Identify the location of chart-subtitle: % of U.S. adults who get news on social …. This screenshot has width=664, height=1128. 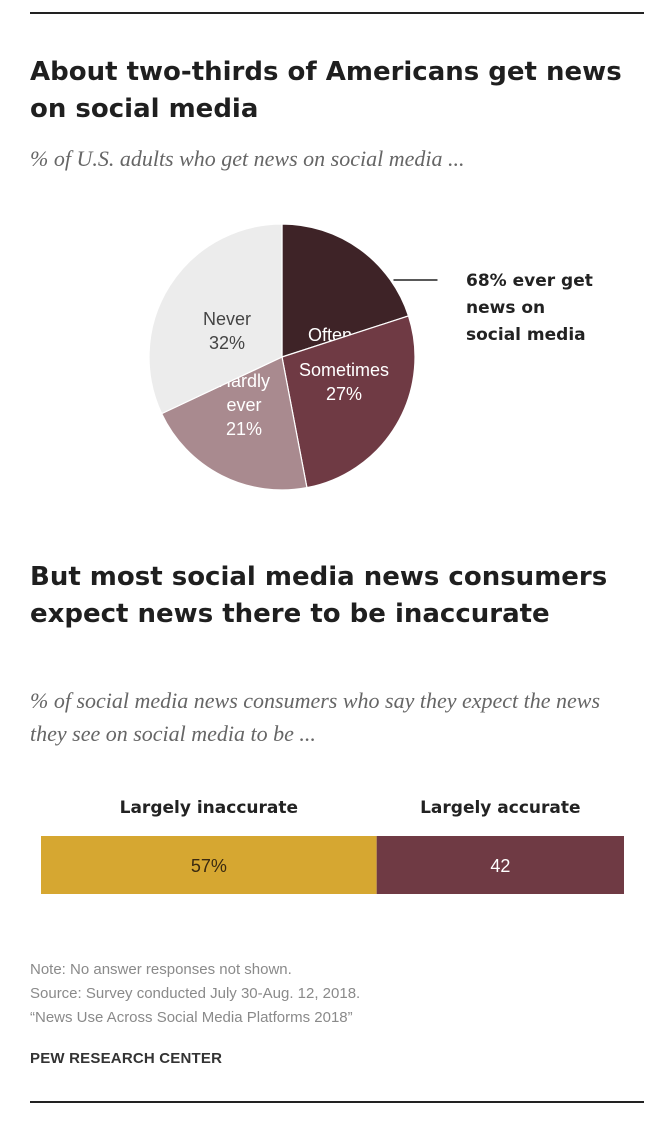
(247, 158).